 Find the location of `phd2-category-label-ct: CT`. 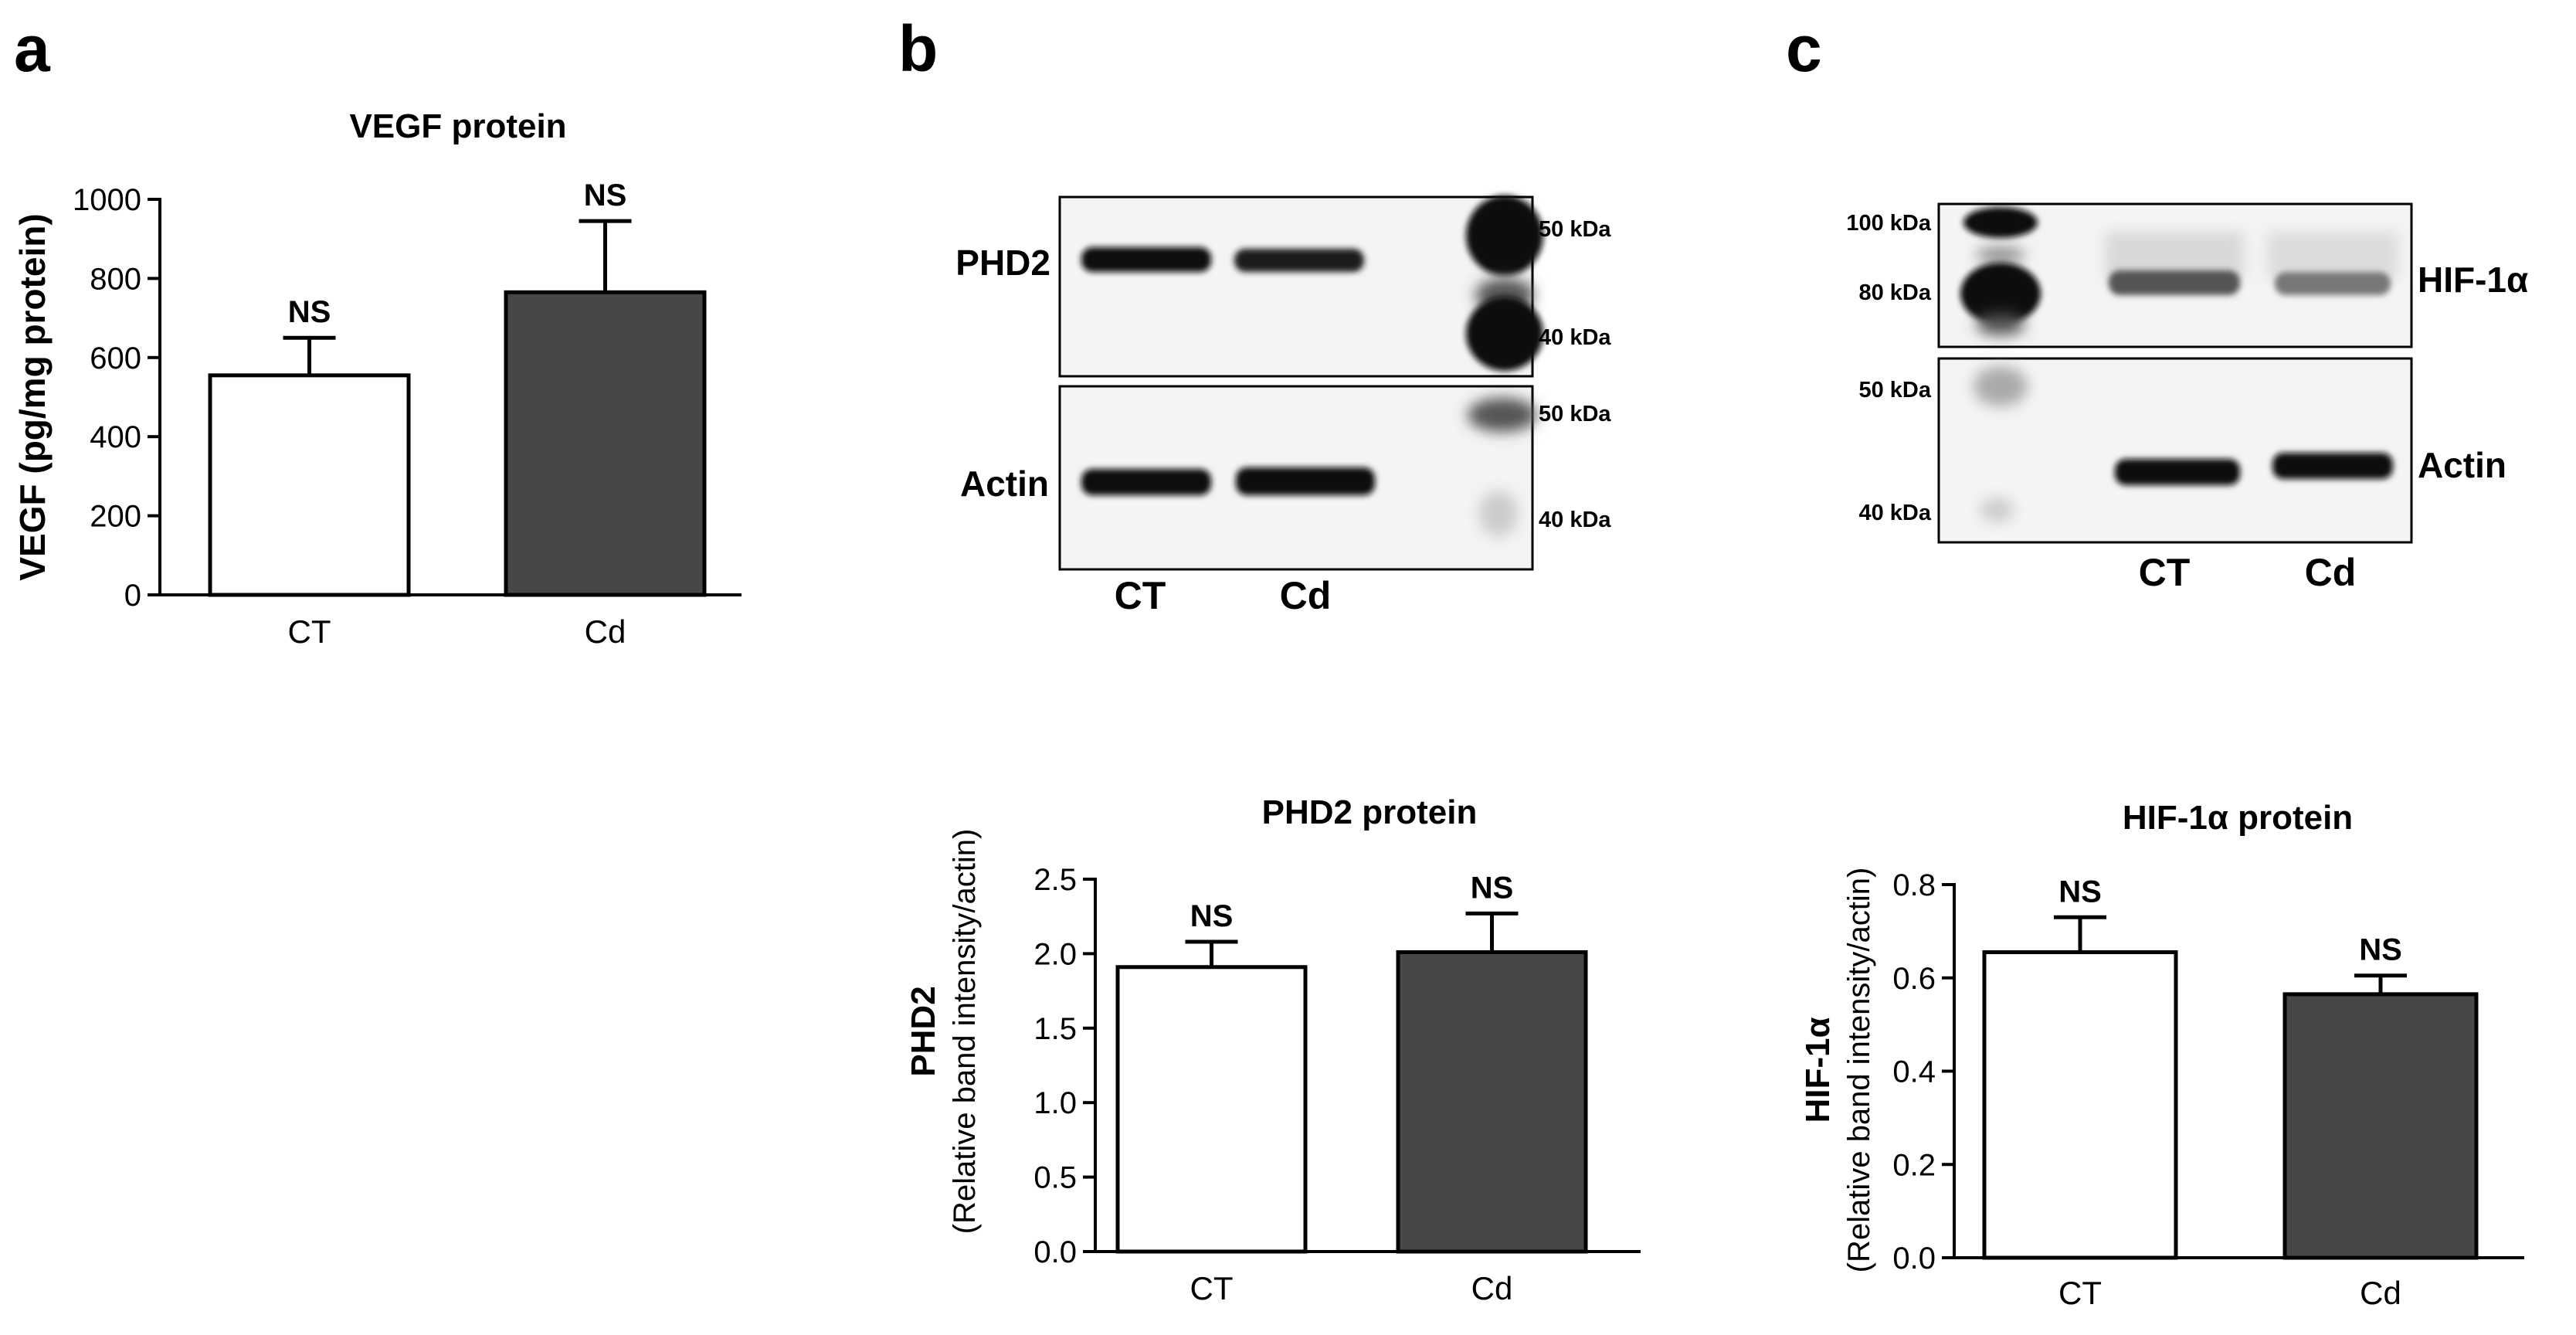

phd2-category-label-ct: CT is located at coordinates (1212, 1288).